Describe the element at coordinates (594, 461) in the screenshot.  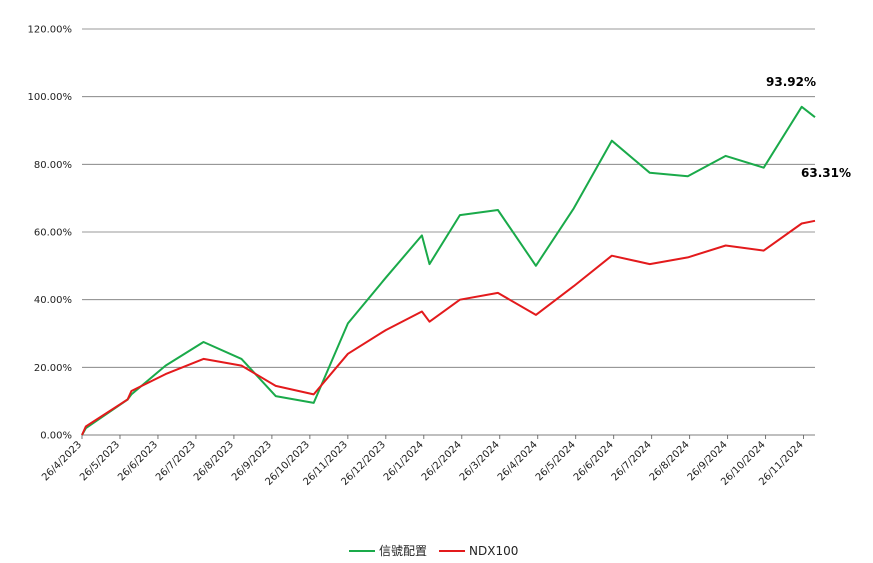
I see `x-tick-label: 26/6/2024` at that location.